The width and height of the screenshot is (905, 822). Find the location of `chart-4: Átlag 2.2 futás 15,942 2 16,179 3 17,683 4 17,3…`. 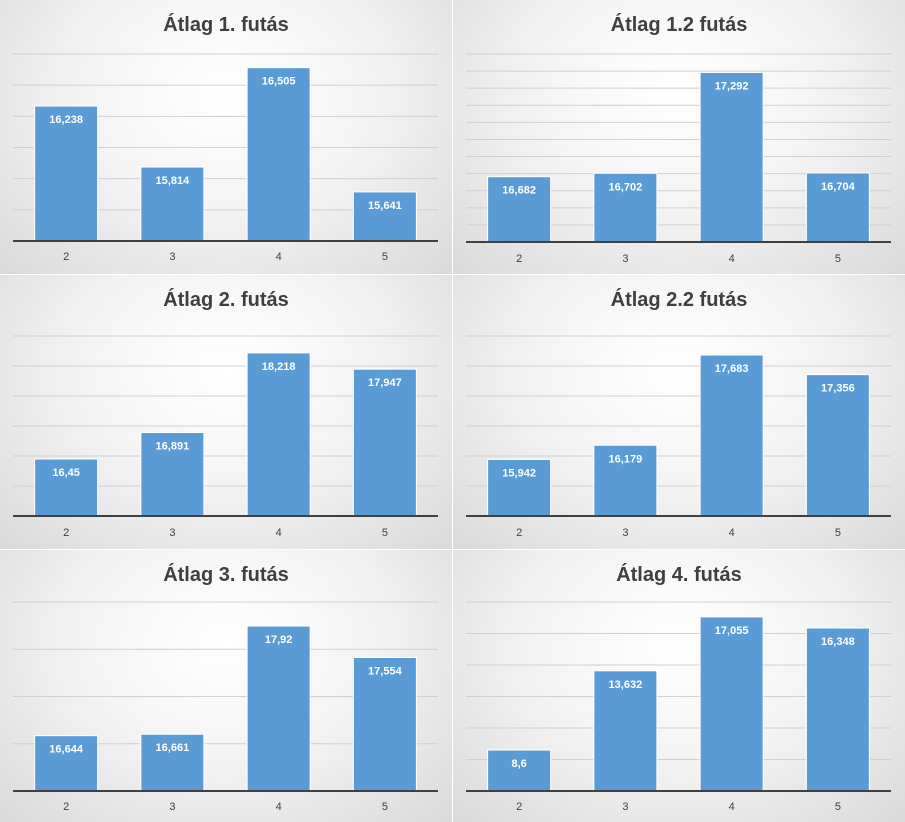

chart-4: Átlag 2.2 futás 15,942 2 16,179 3 17,683 4 17,3… is located at coordinates (678, 413).